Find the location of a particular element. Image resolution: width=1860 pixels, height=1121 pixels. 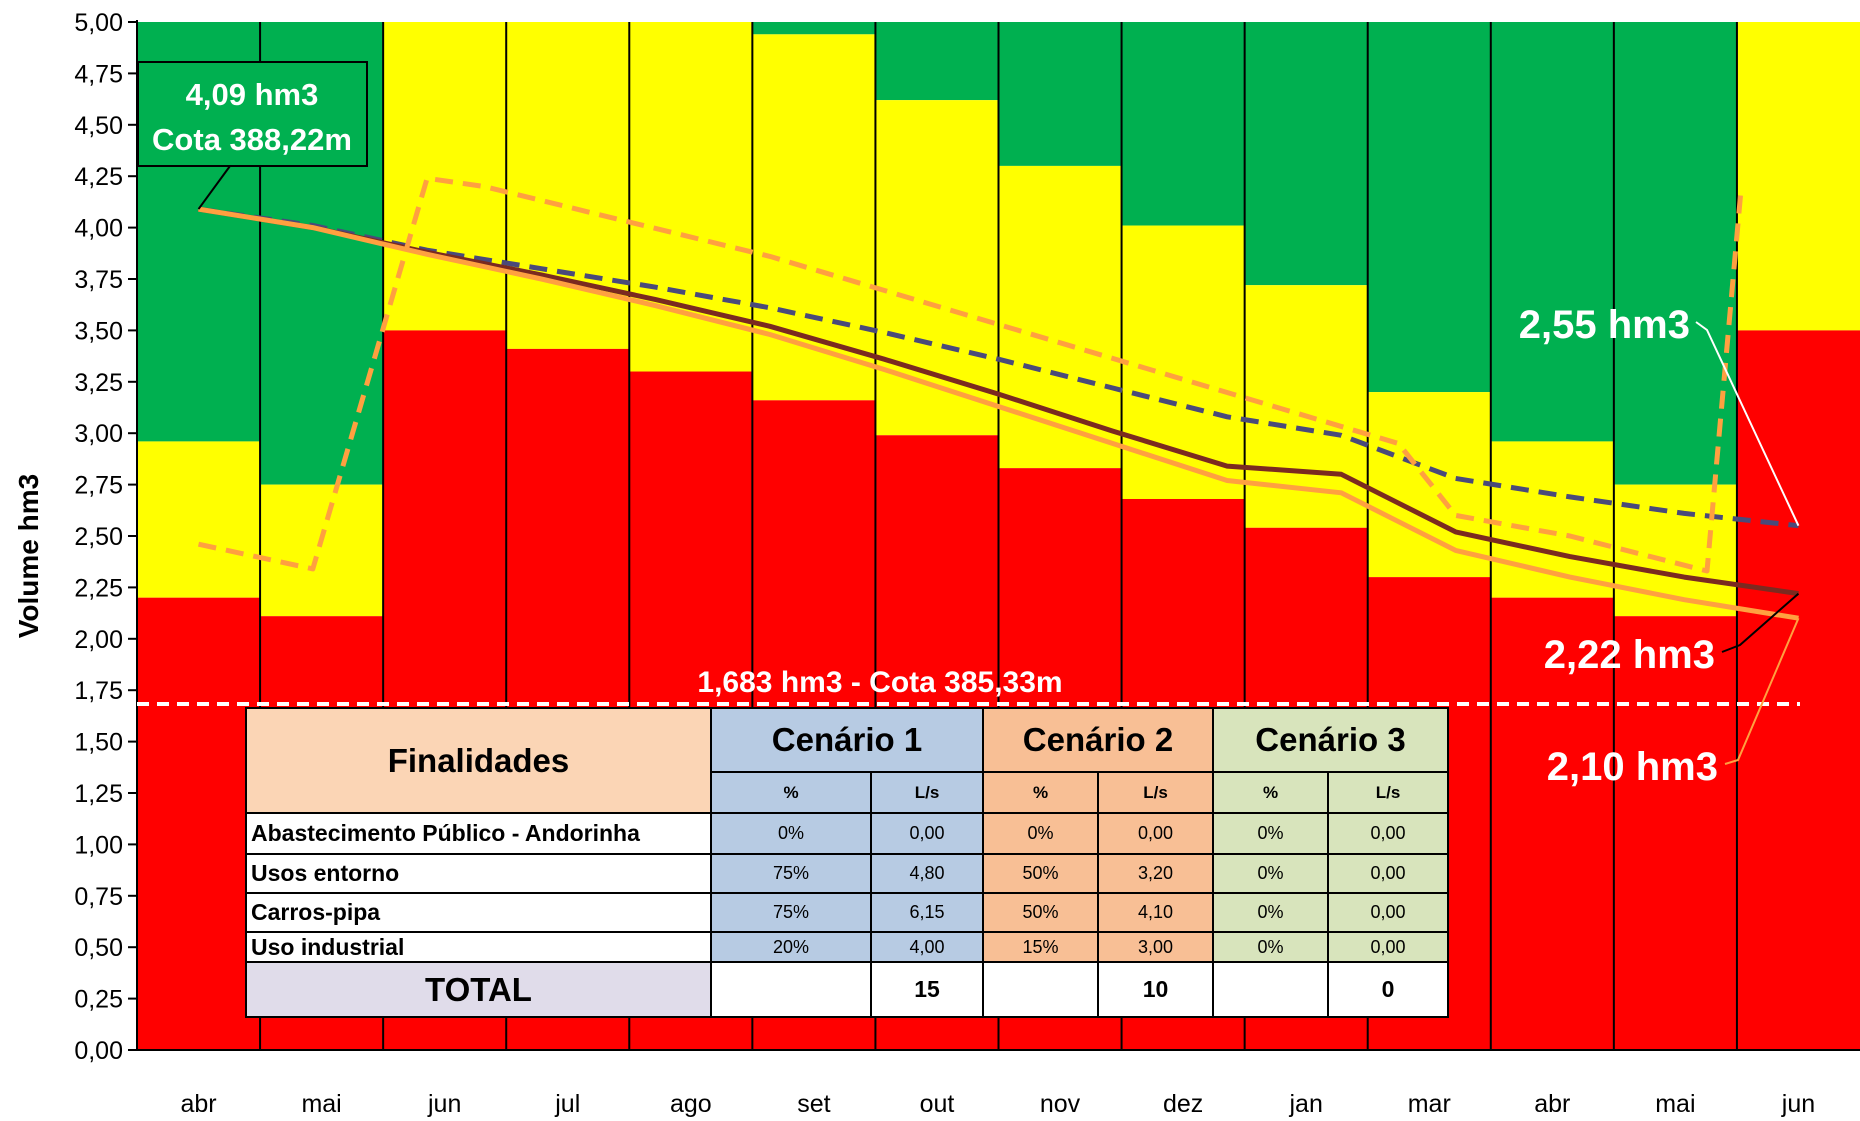

table-row: Usos entorno 75% 4,80 50% 3,20 0% 0,00 is located at coordinates (847, 873).